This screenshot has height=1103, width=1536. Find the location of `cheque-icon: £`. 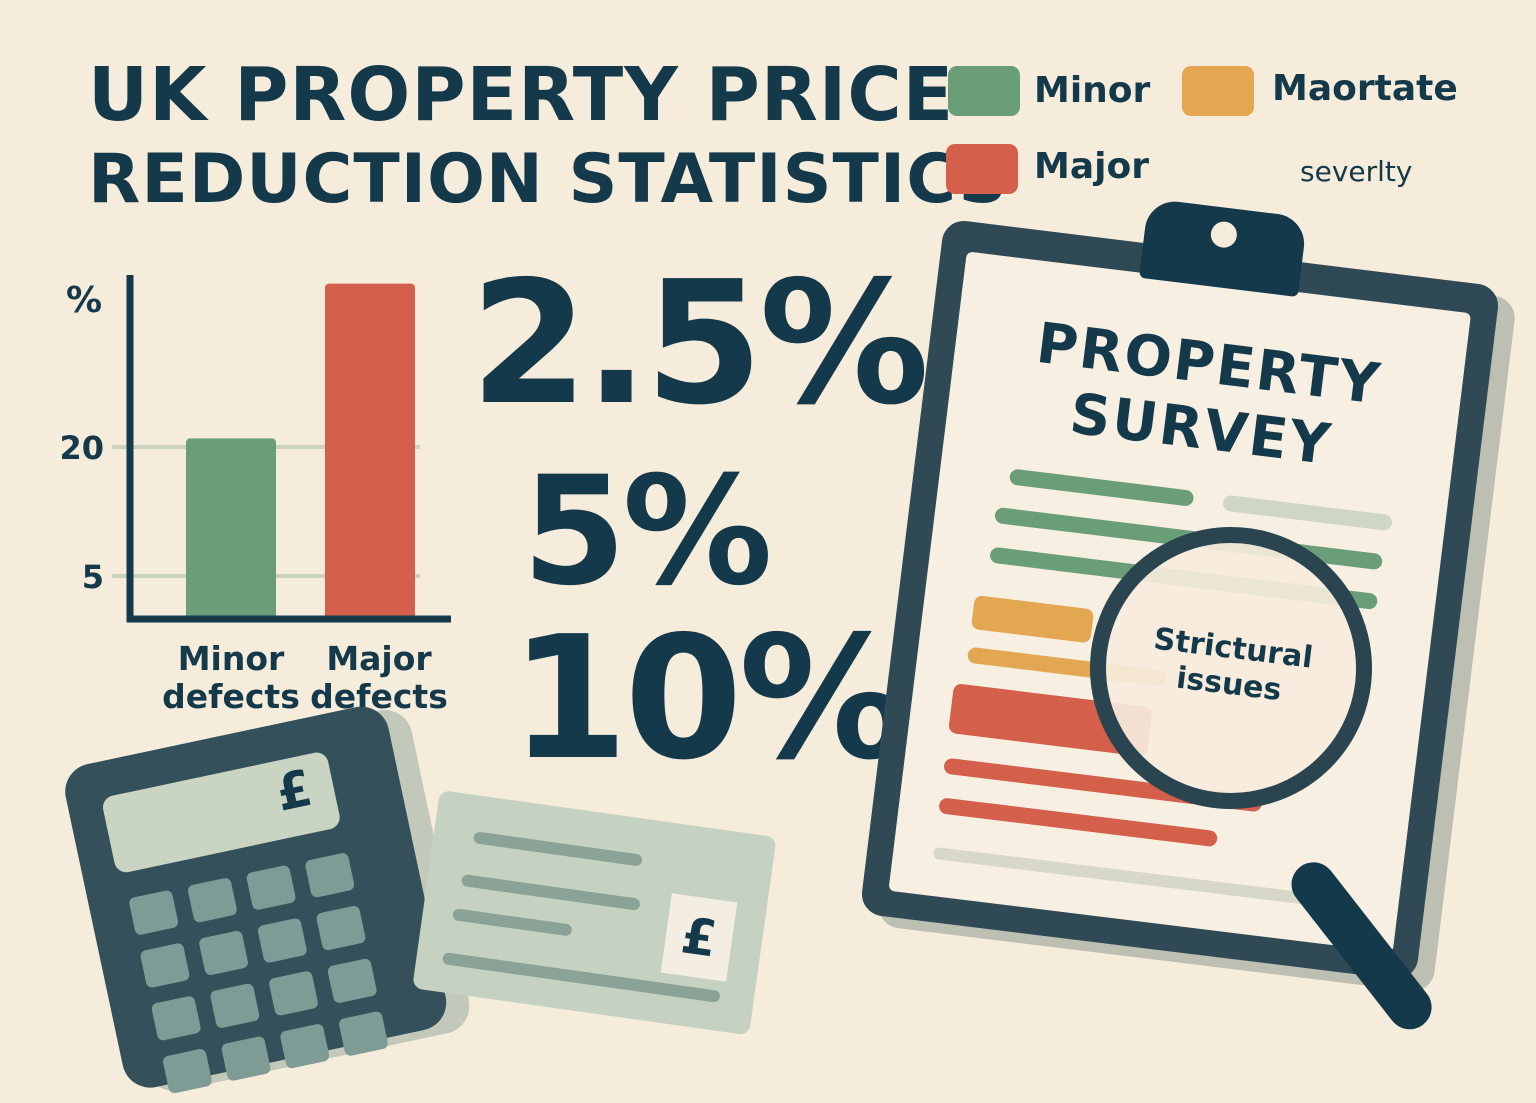

cheque-icon: £ is located at coordinates (594, 913).